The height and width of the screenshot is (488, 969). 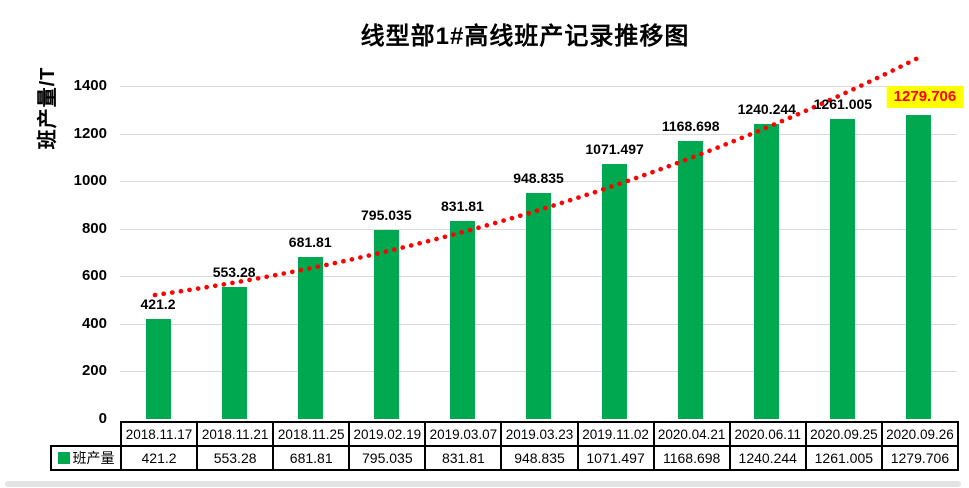 What do you see at coordinates (387, 434) in the screenshot?
I see `table-date-cell: 2019.02.19` at bounding box center [387, 434].